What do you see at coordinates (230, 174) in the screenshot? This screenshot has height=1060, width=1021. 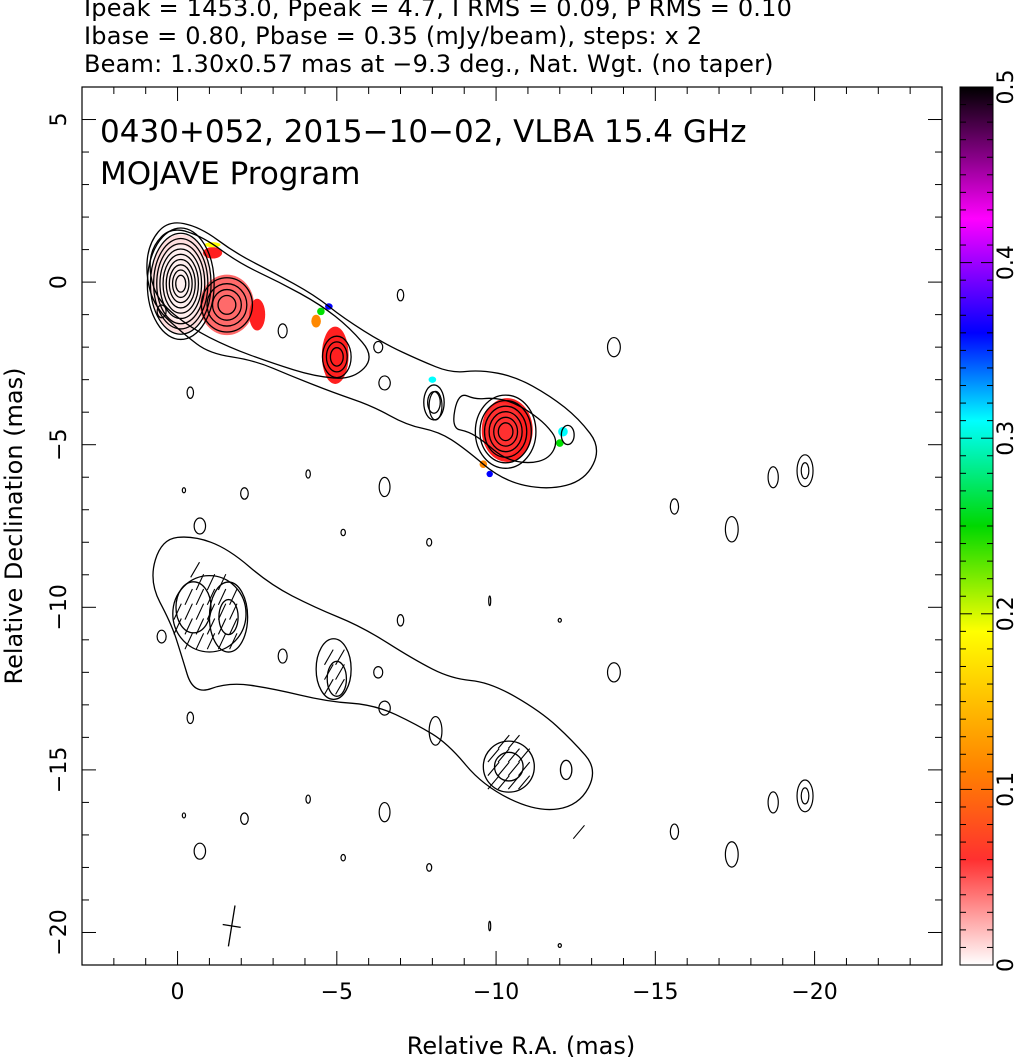 I see `chart-subtitle: MOJAVE Program` at bounding box center [230, 174].